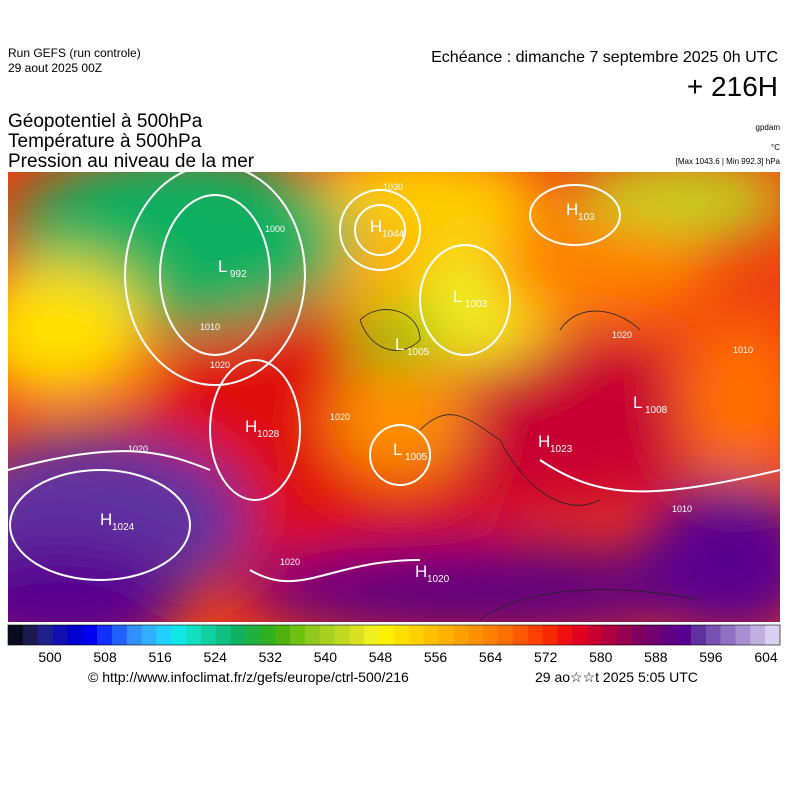 This screenshot has width=788, height=789. Describe the element at coordinates (491, 657) in the screenshot. I see `colorbar-tick-label: 564` at that location.